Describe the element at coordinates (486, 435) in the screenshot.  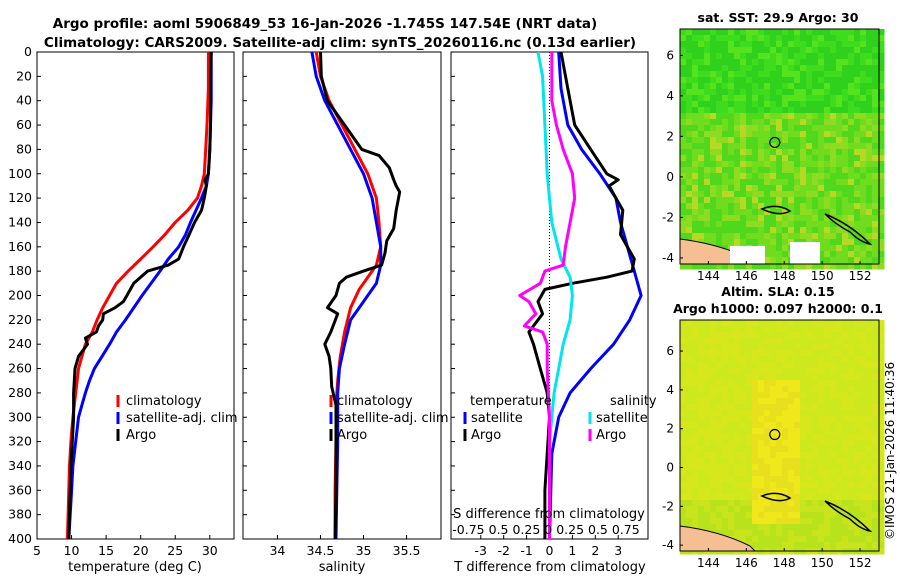
I see `legend-label-temp-argo: Argo` at that location.